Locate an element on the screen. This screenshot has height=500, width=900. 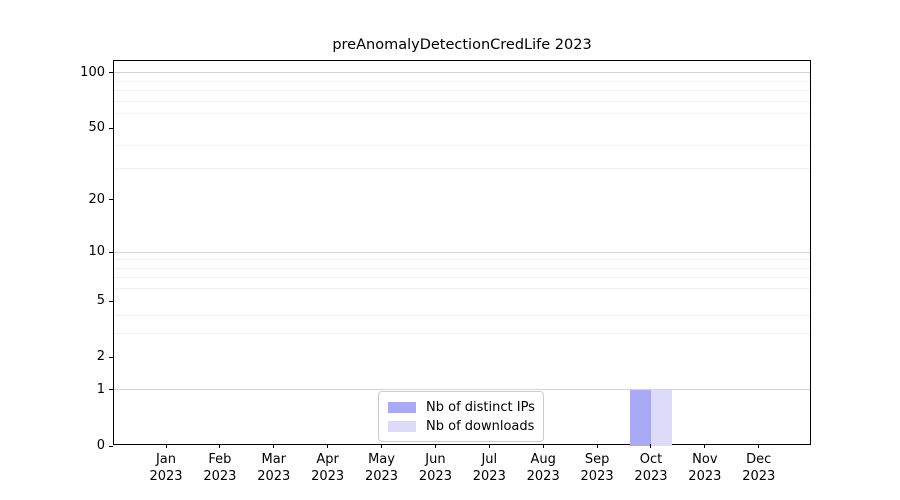
x-tick-label: Dec 2023 is located at coordinates (759, 468).